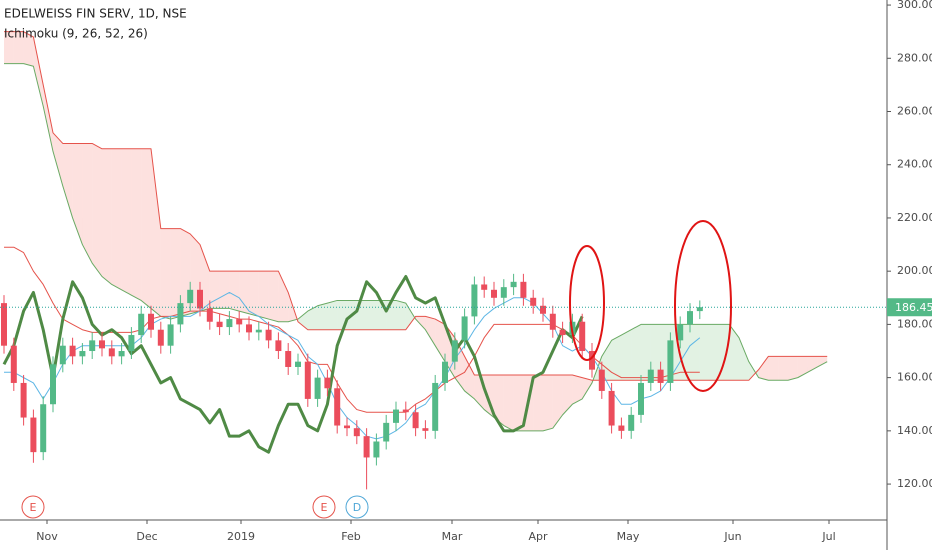 This screenshot has height=550, width=932. Describe the element at coordinates (914, 57) in the screenshot. I see `y-tick-label: 280.00` at that location.